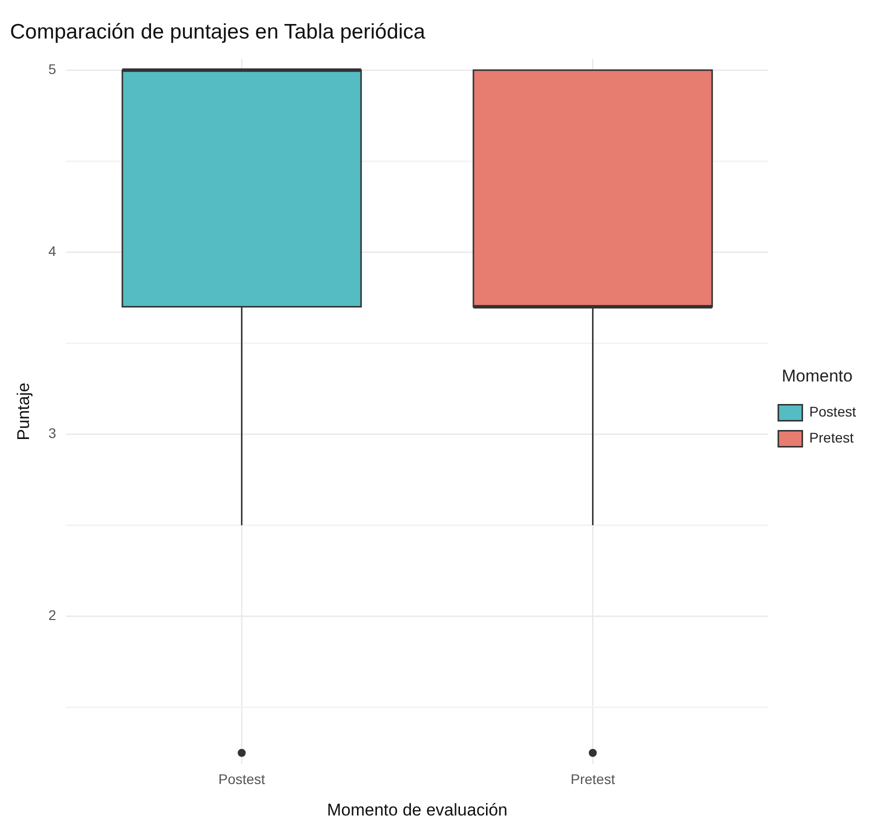  I want to click on y-tick-label: 2, so click(52, 615).